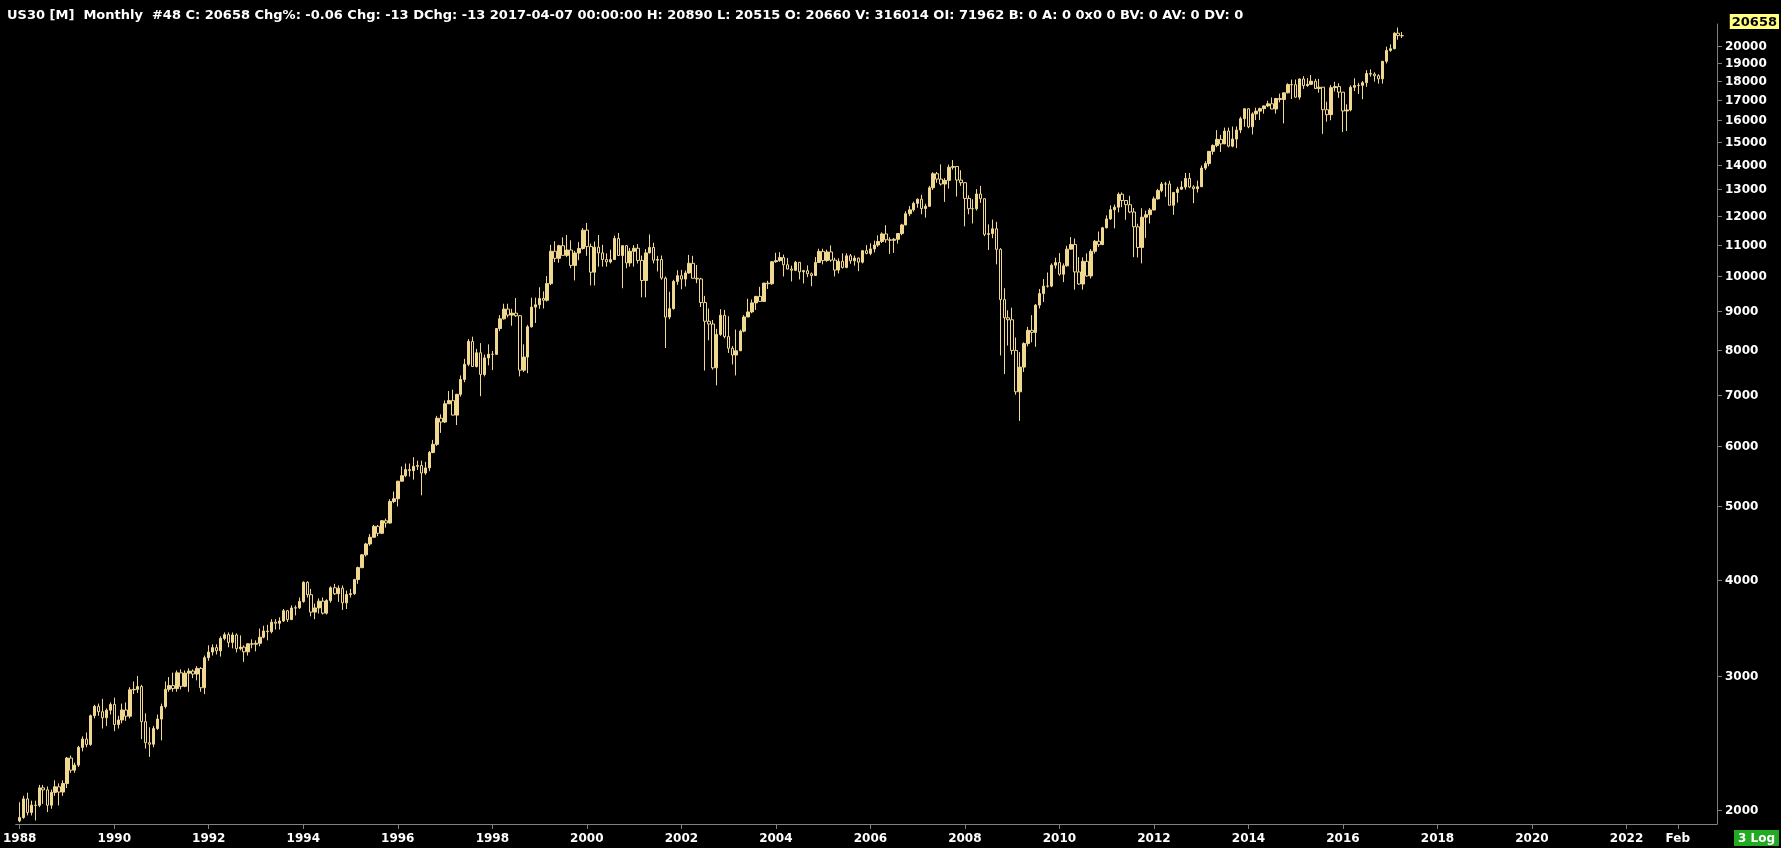 The image size is (1781, 848). What do you see at coordinates (20, 838) in the screenshot?
I see `x-tick-label: 1988` at bounding box center [20, 838].